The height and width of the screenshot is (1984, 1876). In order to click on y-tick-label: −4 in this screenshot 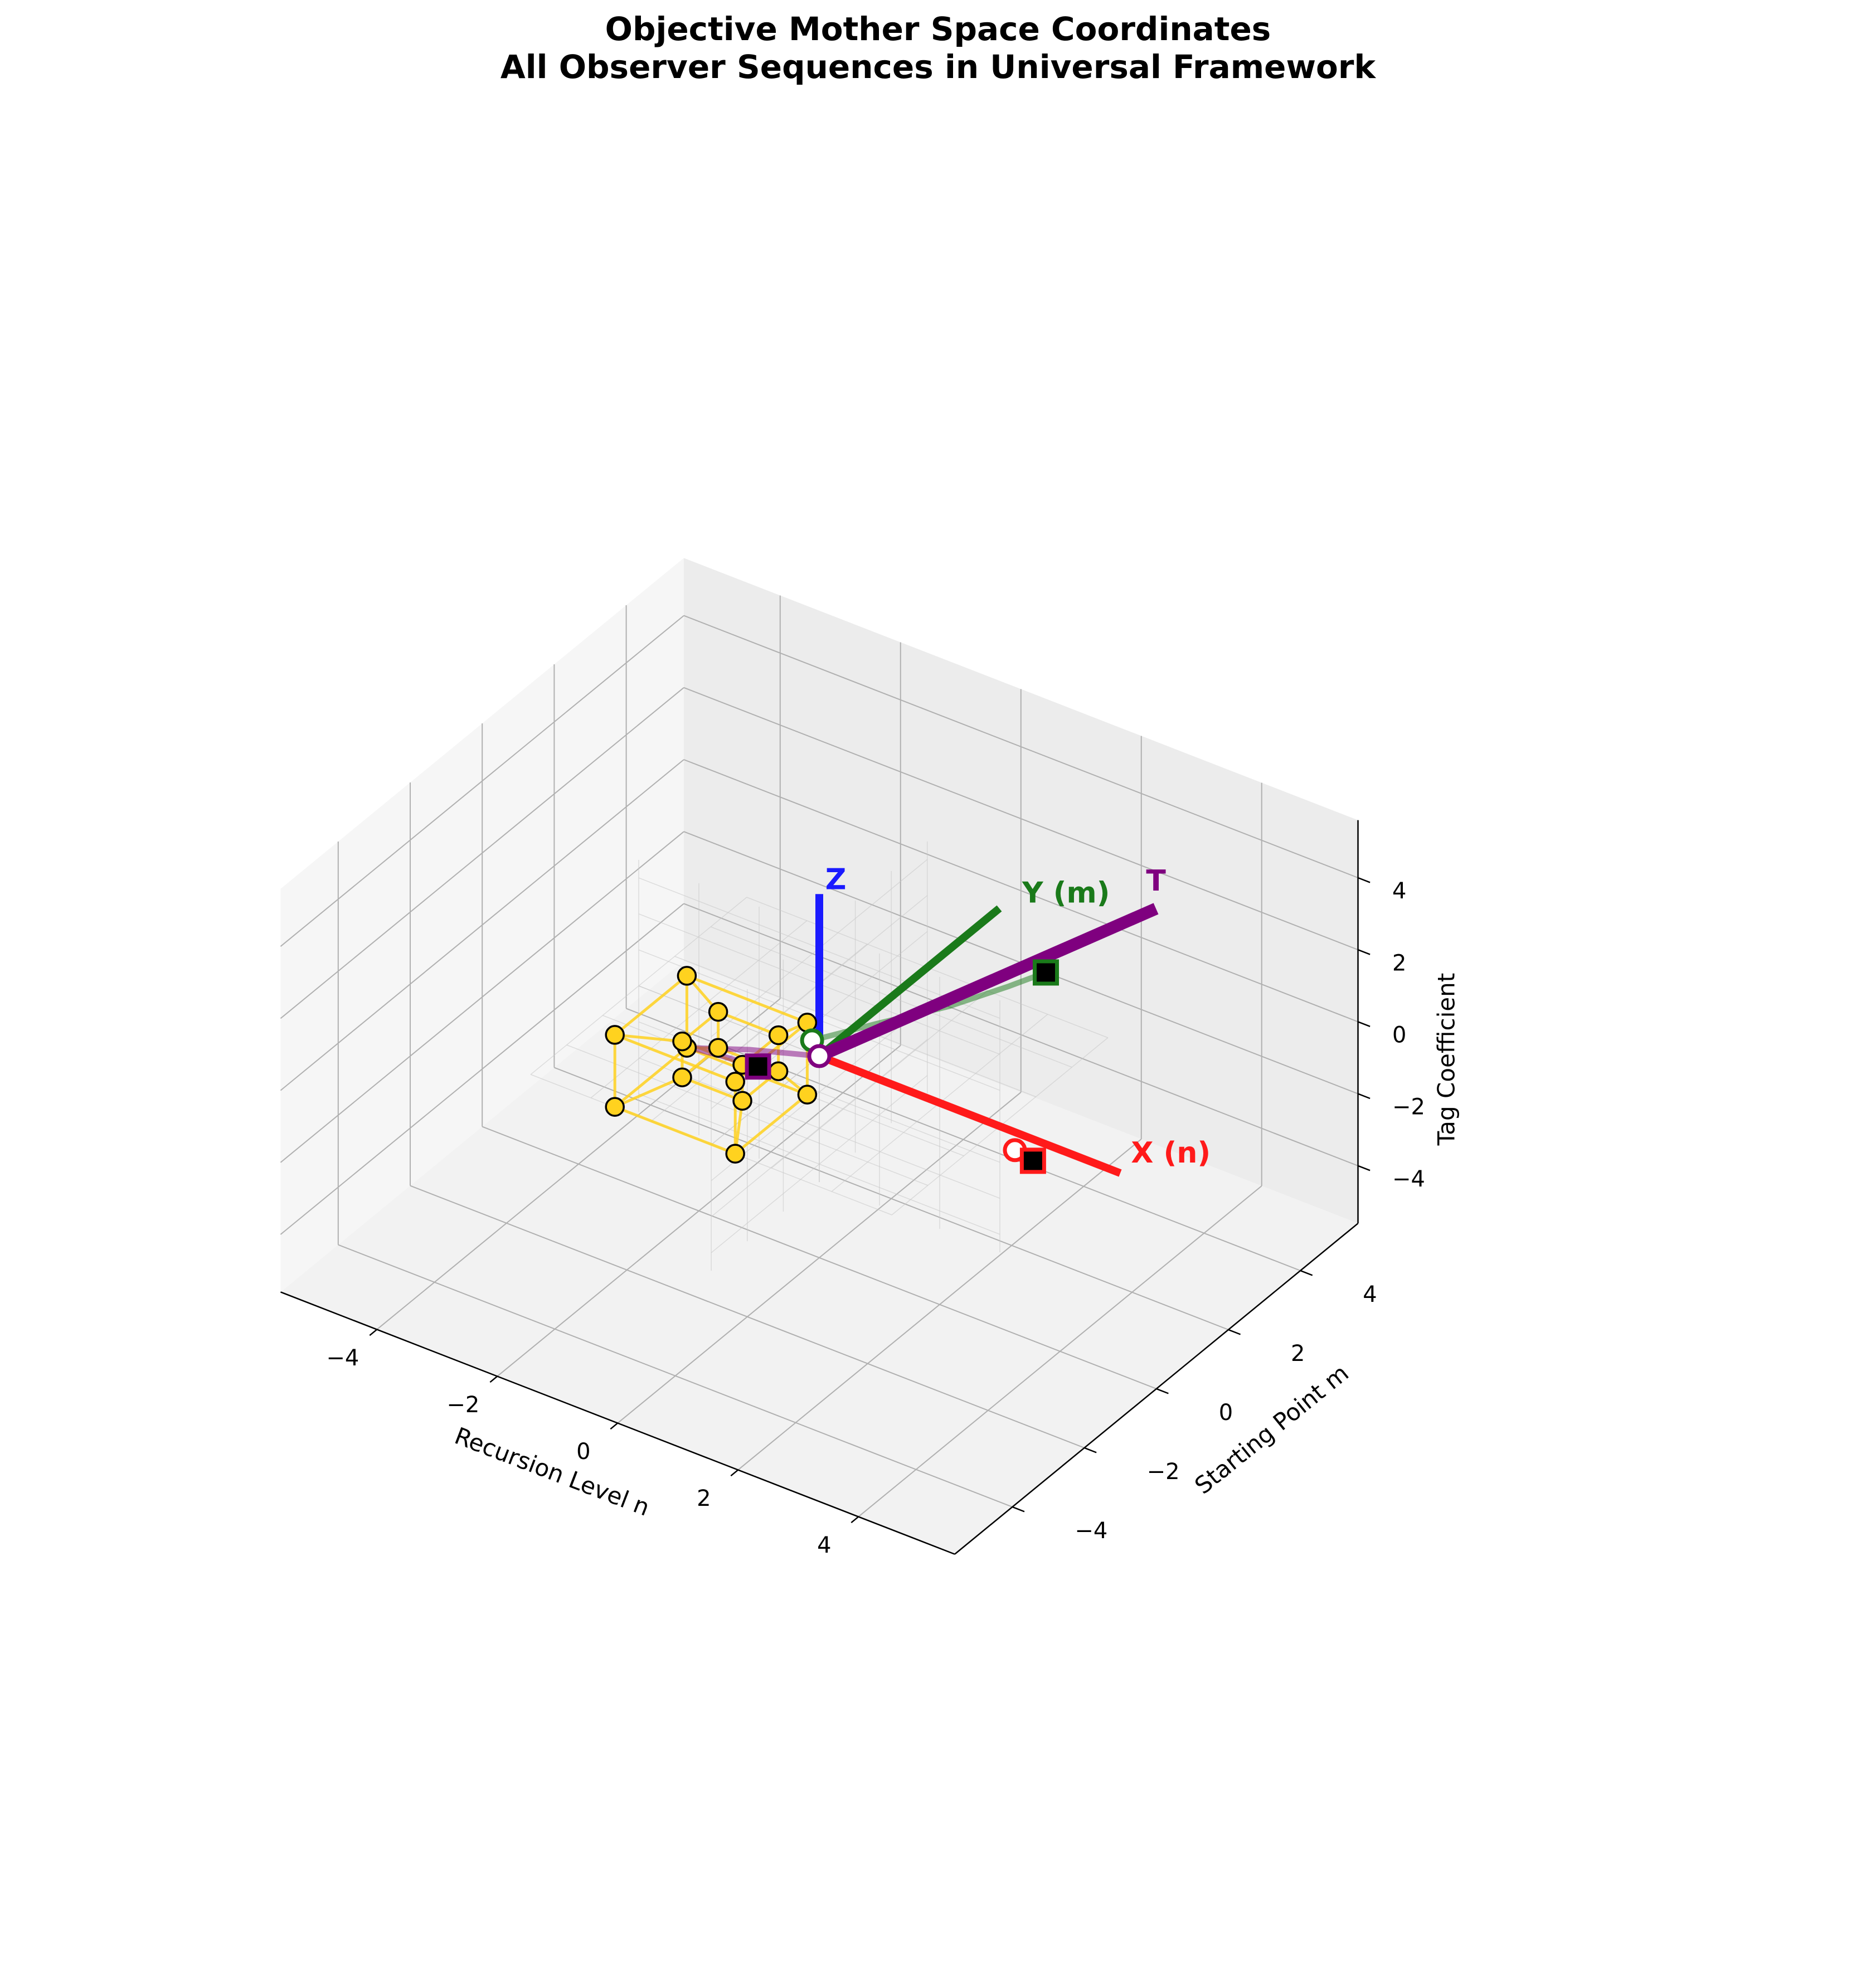, I will do `click(1091, 1531)`.